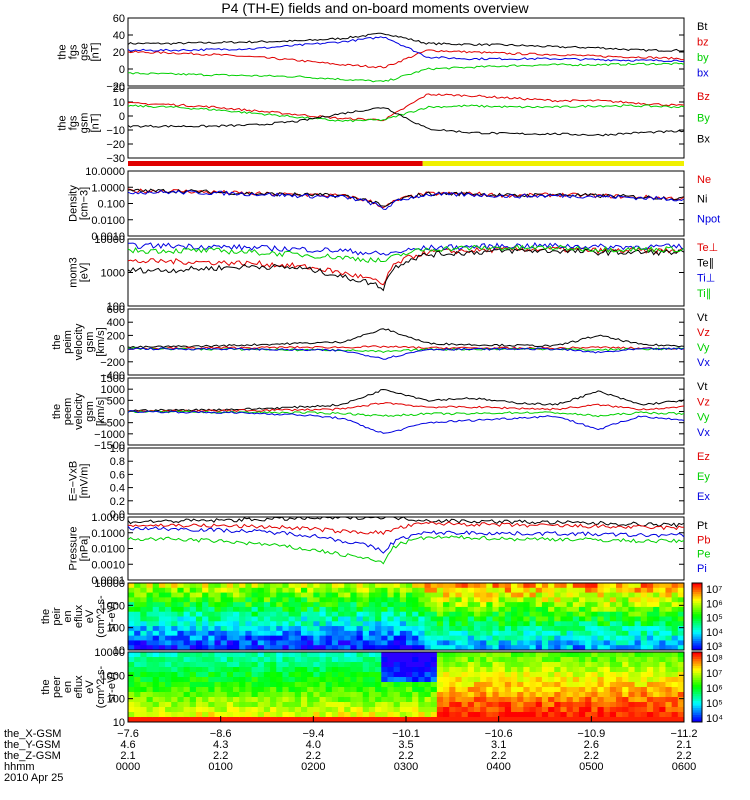 The width and height of the screenshot is (750, 800). What do you see at coordinates (63, 51) in the screenshot?
I see `y-axis-label: the` at bounding box center [63, 51].